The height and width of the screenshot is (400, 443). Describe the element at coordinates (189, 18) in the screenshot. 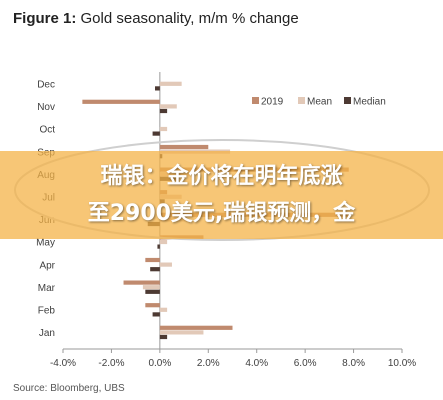

I see `figure-title-text: Gold seasonality, m/m % change` at that location.